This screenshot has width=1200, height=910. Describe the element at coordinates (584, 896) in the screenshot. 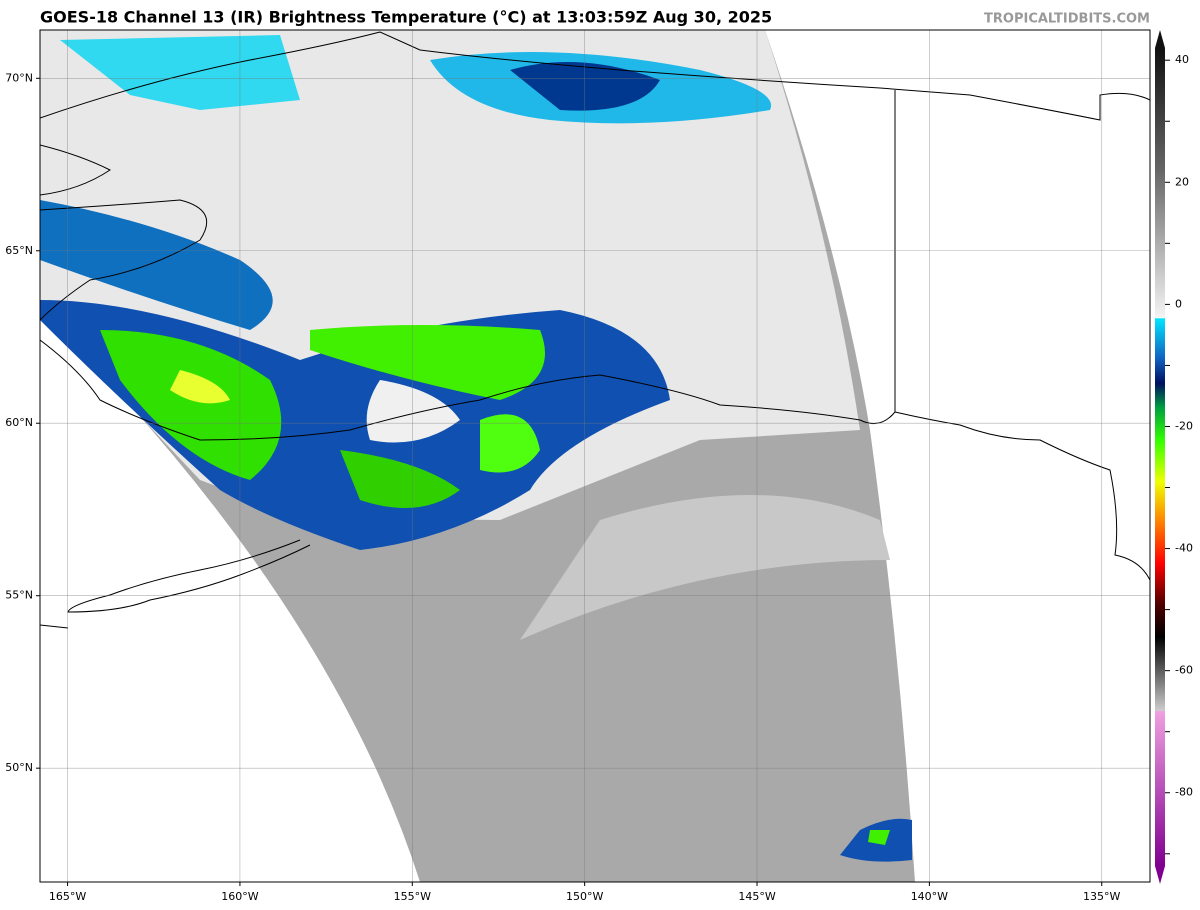

I see `lon-label: 150°W` at that location.